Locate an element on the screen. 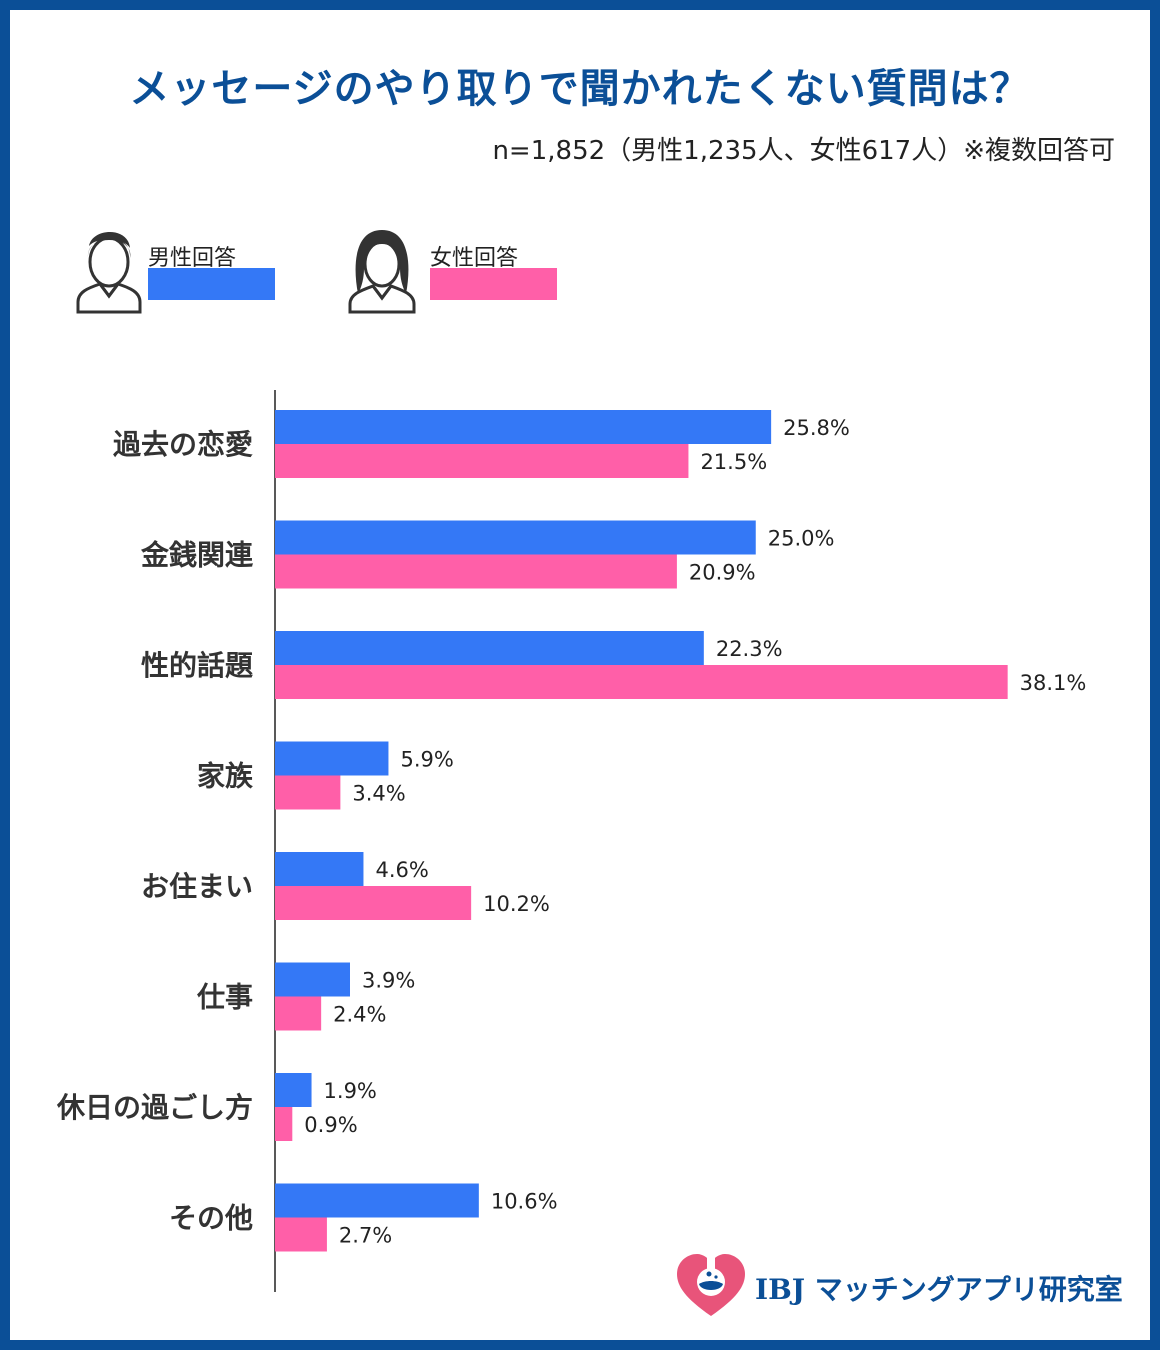 This screenshot has width=1160, height=1350. legend-male-swatch is located at coordinates (211, 284).